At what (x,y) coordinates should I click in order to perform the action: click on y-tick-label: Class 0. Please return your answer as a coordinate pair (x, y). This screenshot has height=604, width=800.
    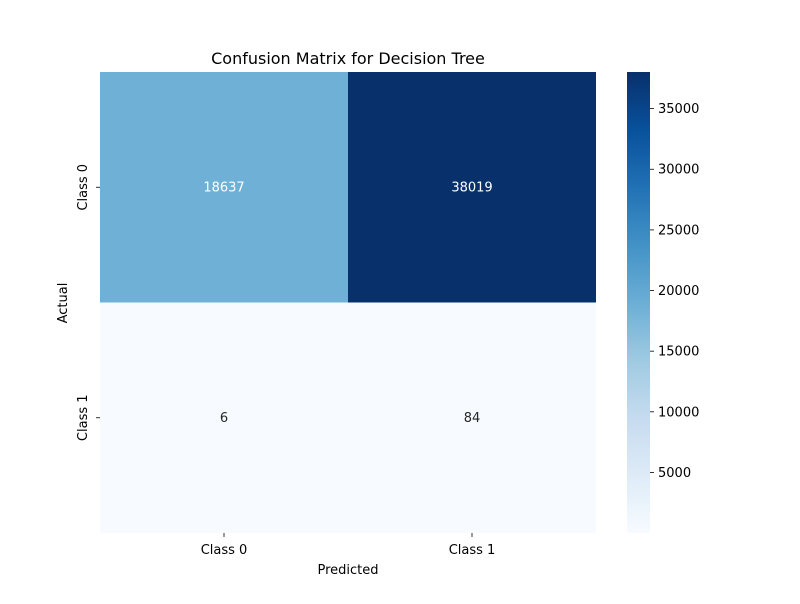
    Looking at the image, I should click on (83, 187).